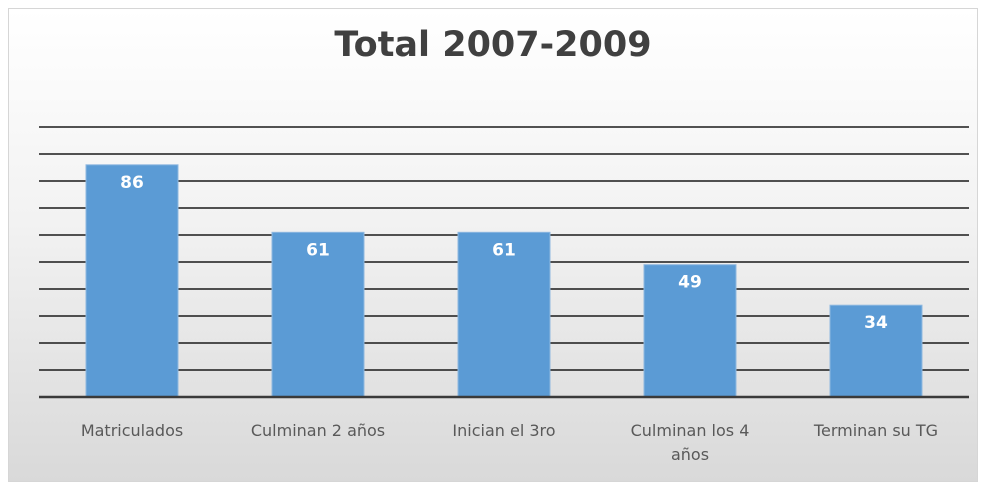  I want to click on category-label: Culminan 2 años, so click(318, 430).